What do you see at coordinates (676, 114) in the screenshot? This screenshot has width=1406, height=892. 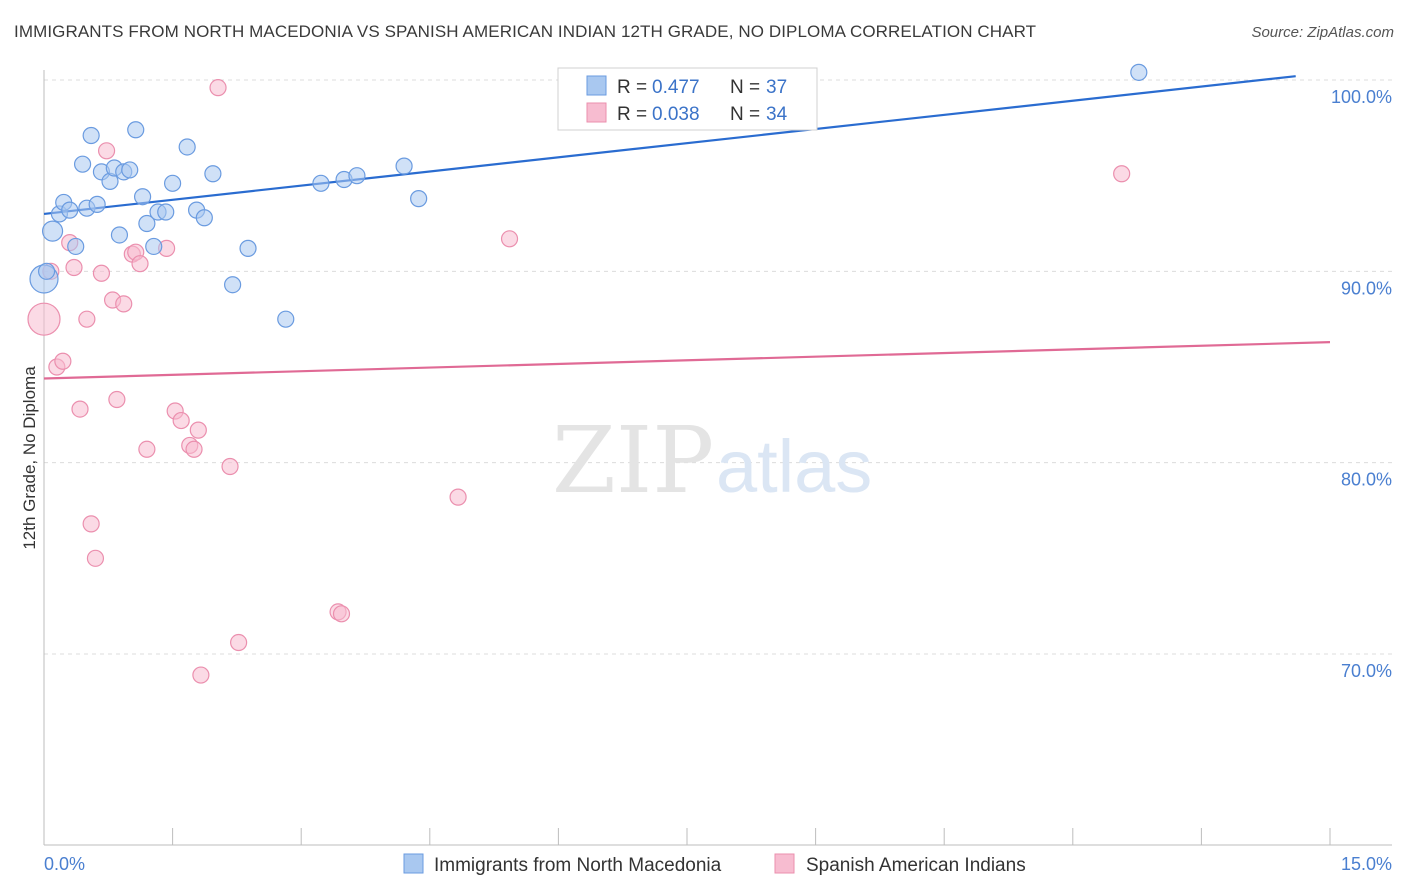 I see `legend-r-value-2: 0.038` at bounding box center [676, 114].